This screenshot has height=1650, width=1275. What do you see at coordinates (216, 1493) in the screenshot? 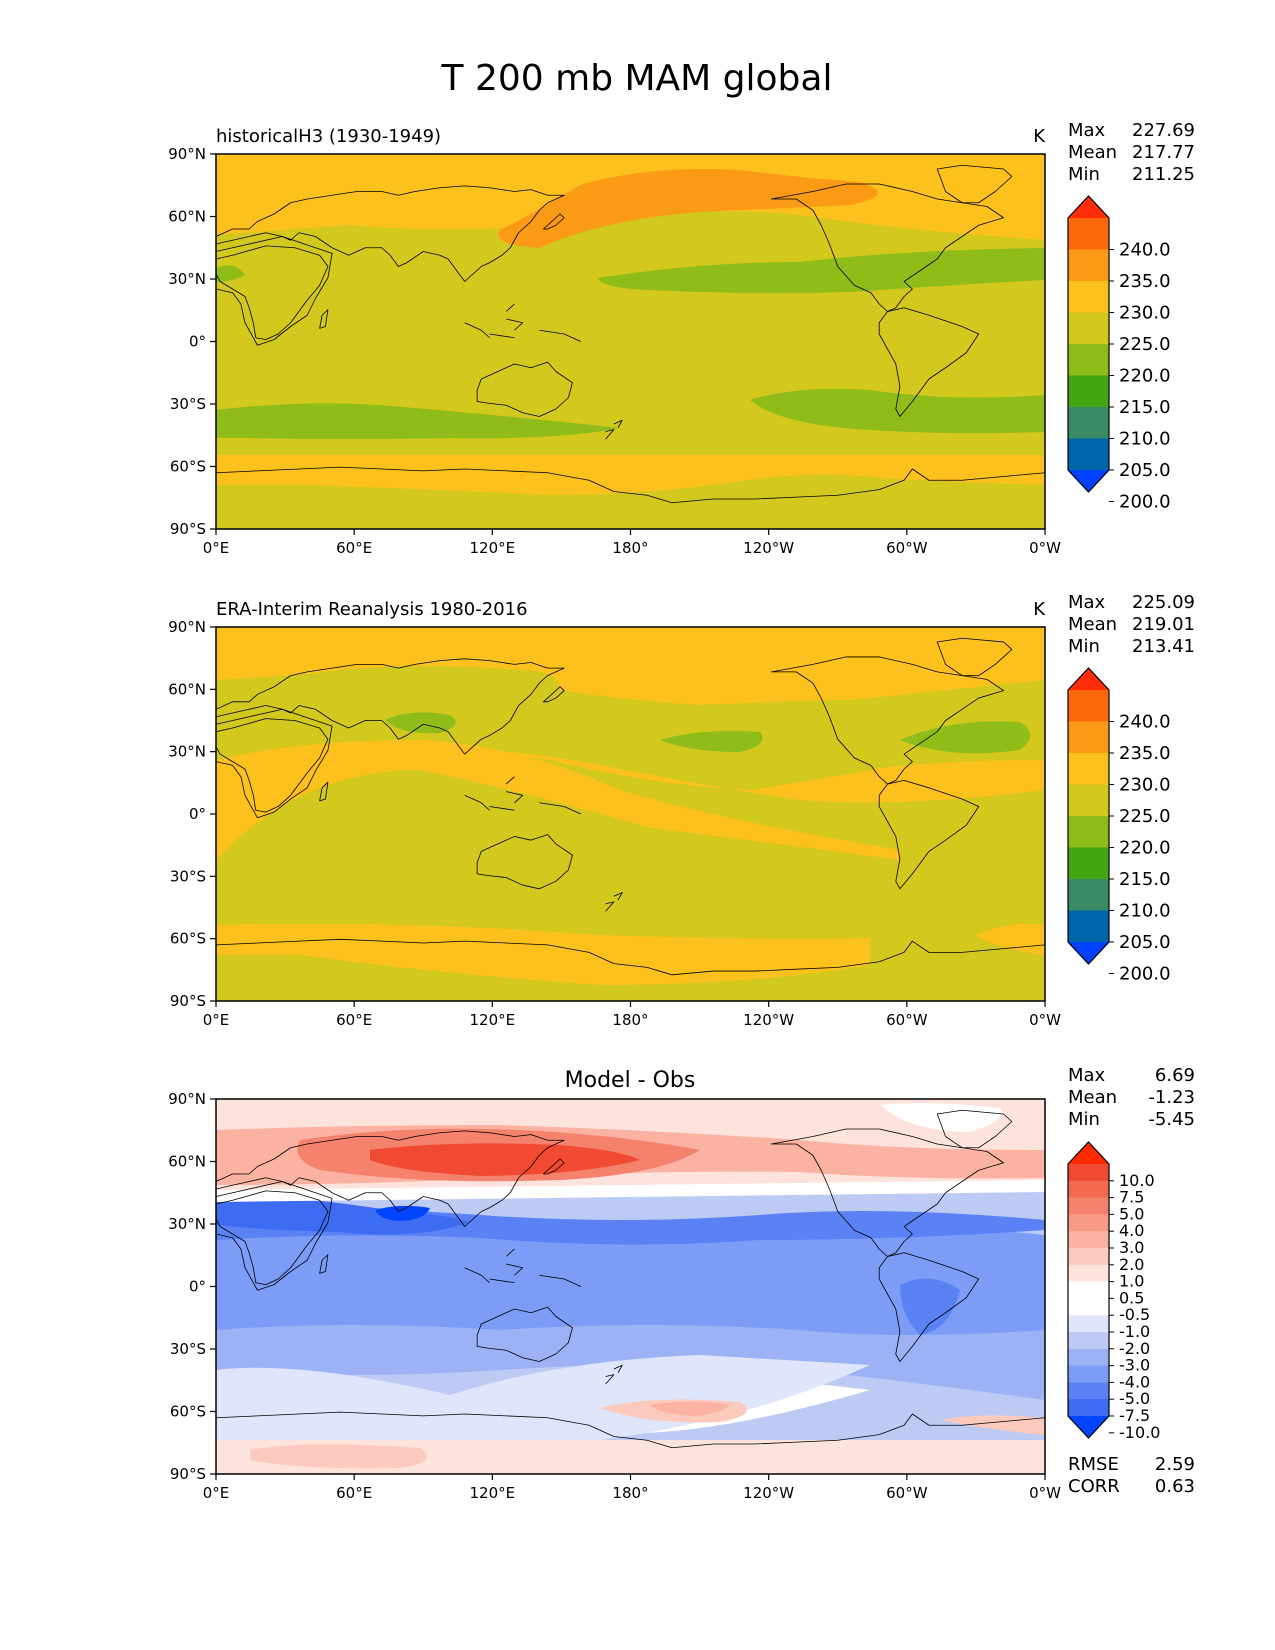
I see `x-tick-label: 0°E` at bounding box center [216, 1493].